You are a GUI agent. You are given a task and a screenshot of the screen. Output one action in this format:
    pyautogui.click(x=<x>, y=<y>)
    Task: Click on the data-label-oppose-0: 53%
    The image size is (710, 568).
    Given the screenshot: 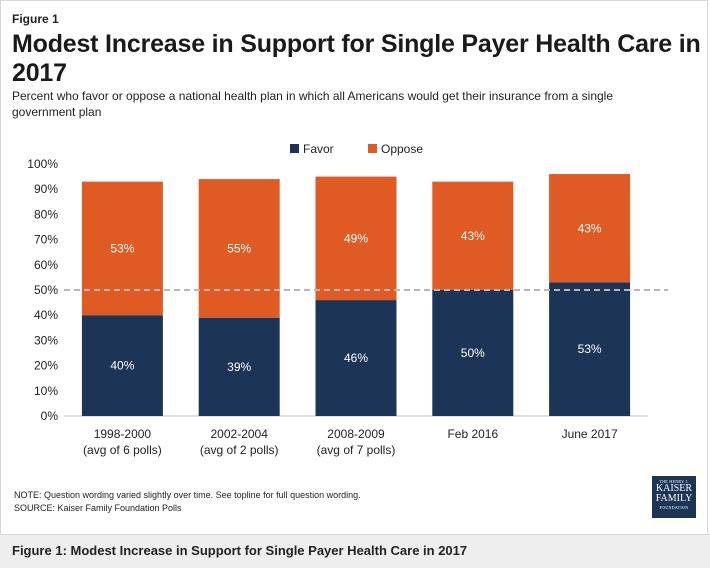 What is the action you would take?
    pyautogui.click(x=122, y=248)
    